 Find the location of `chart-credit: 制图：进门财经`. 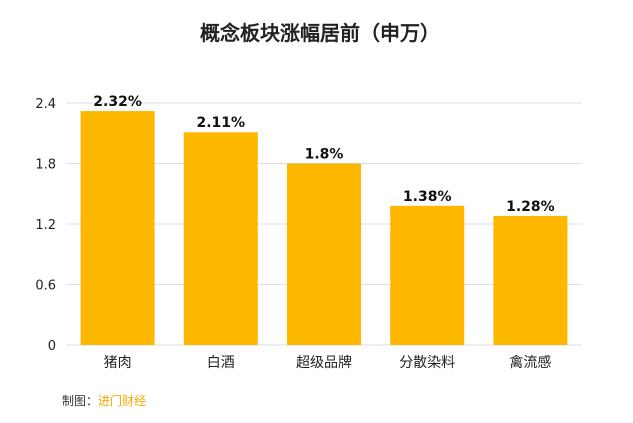

chart-credit: 制图：进门财经 is located at coordinates (104, 400).